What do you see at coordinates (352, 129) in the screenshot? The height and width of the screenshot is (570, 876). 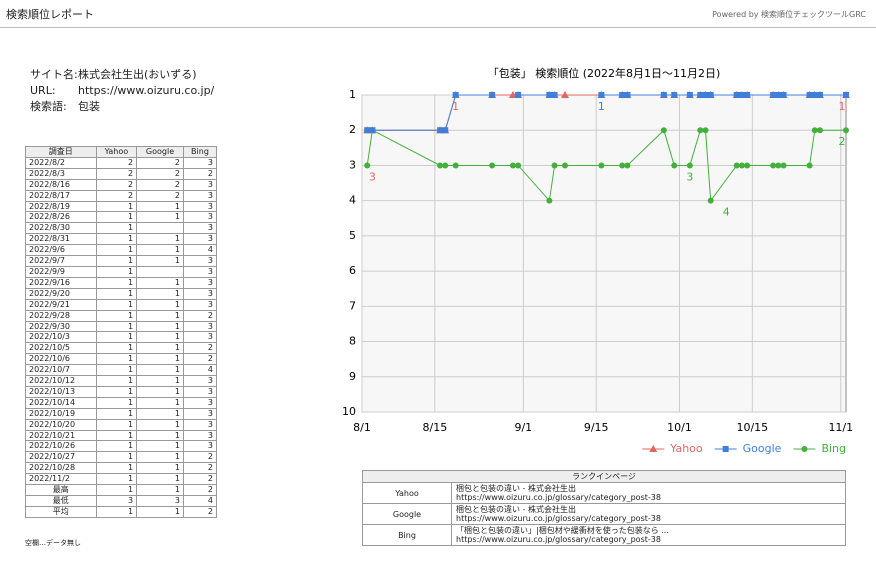 I see `y-tick-label: 2` at bounding box center [352, 129].